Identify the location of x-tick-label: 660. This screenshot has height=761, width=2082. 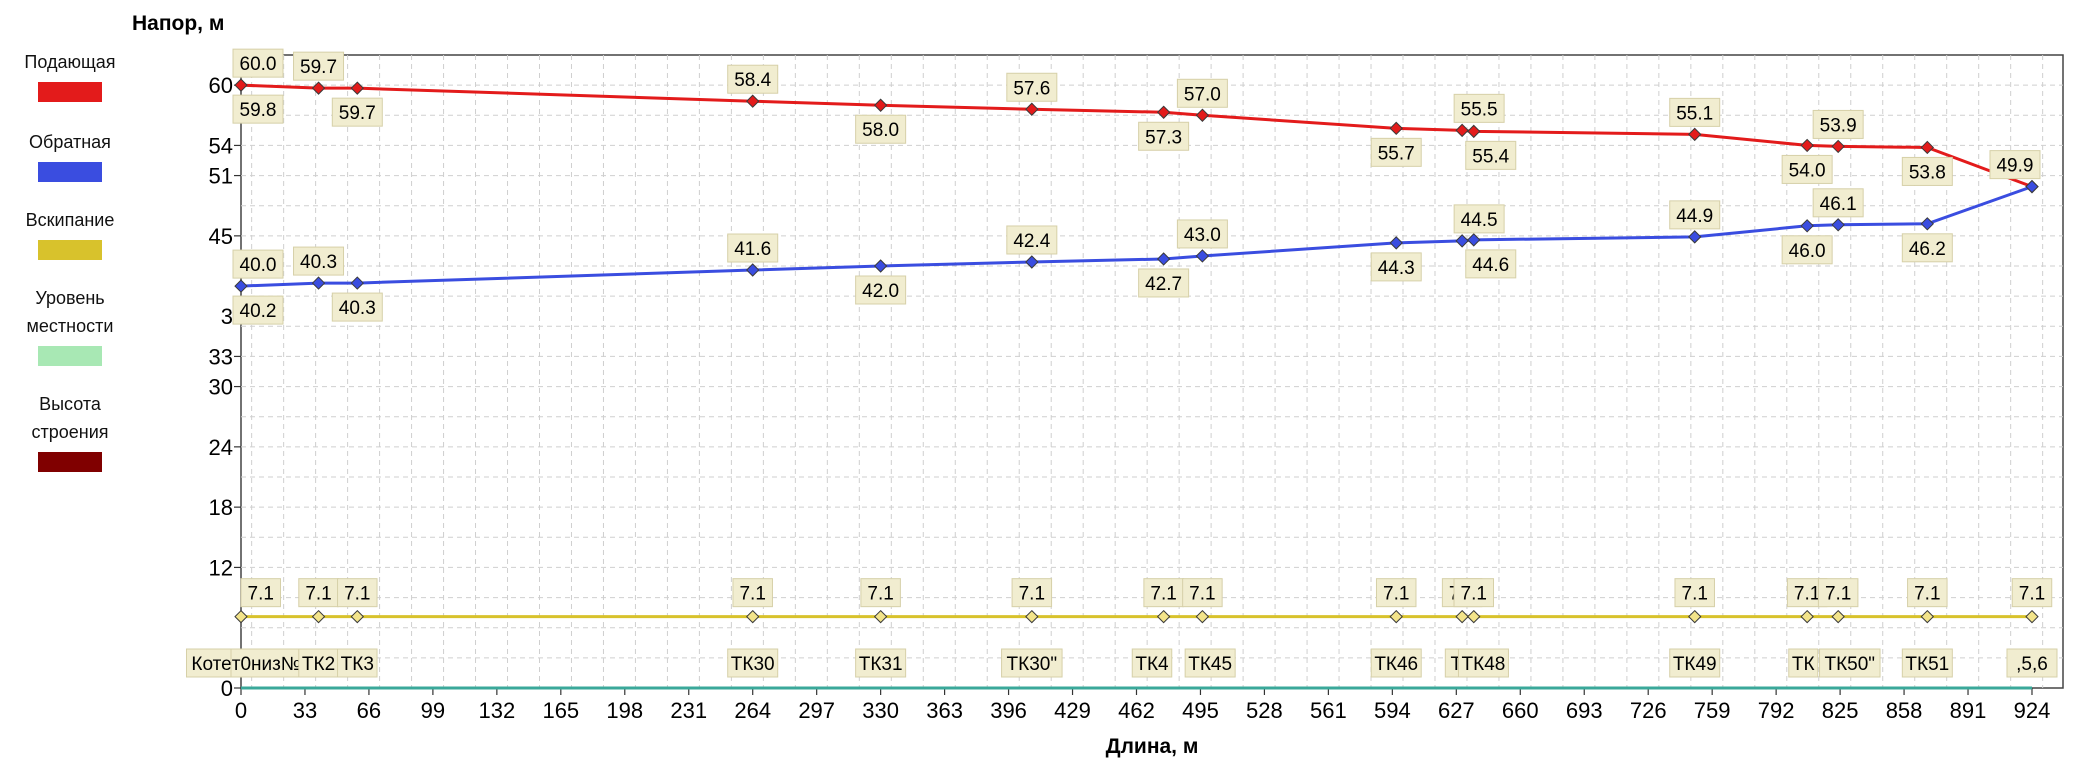
(1520, 710).